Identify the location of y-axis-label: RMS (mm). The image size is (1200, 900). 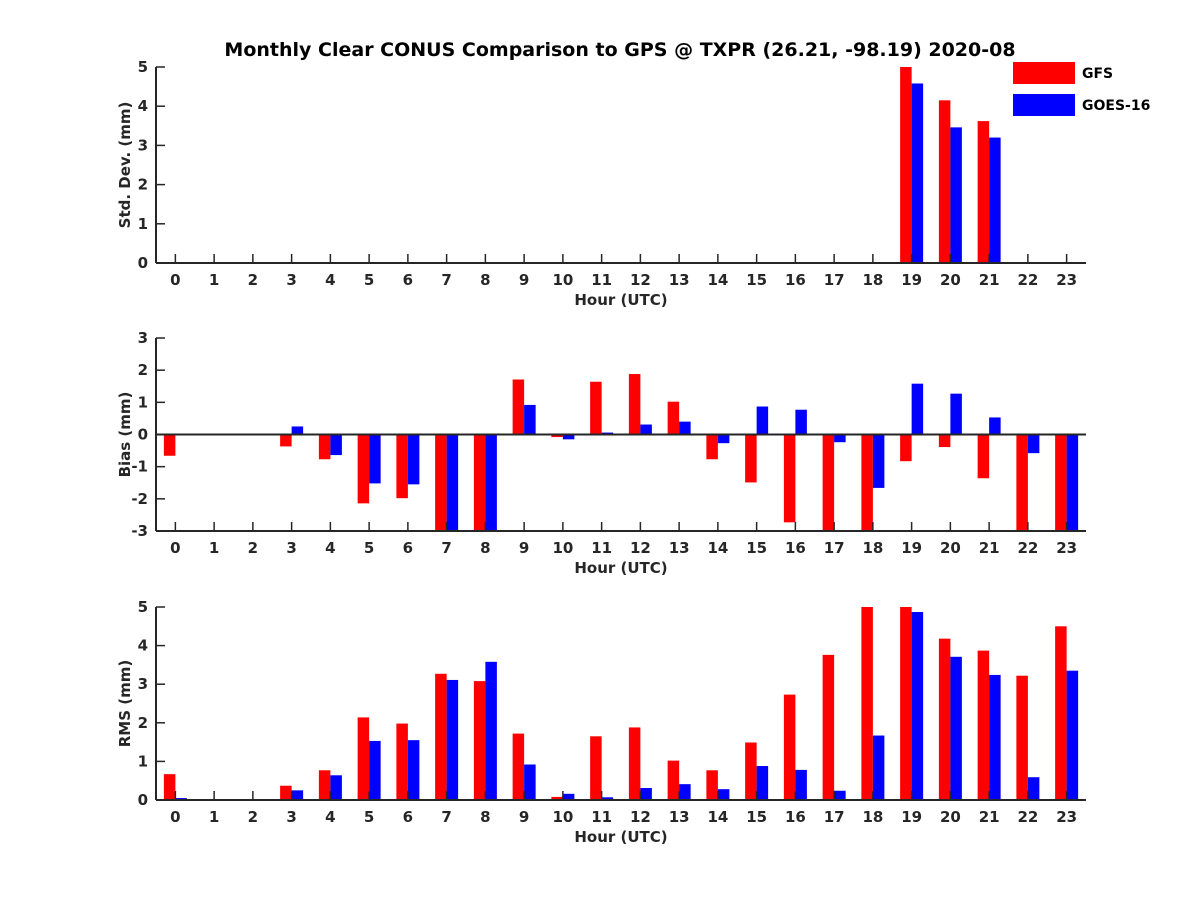
(125, 703).